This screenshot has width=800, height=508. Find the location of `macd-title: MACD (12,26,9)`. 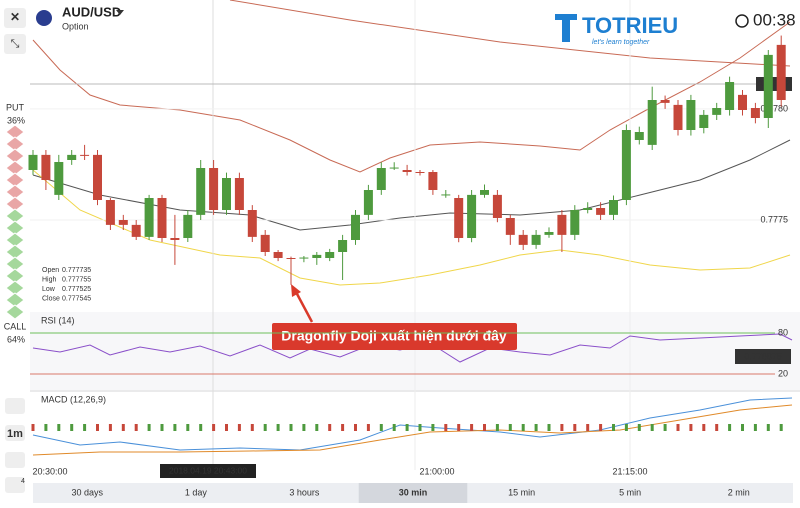

macd-title: MACD (12,26,9) is located at coordinates (73, 399).